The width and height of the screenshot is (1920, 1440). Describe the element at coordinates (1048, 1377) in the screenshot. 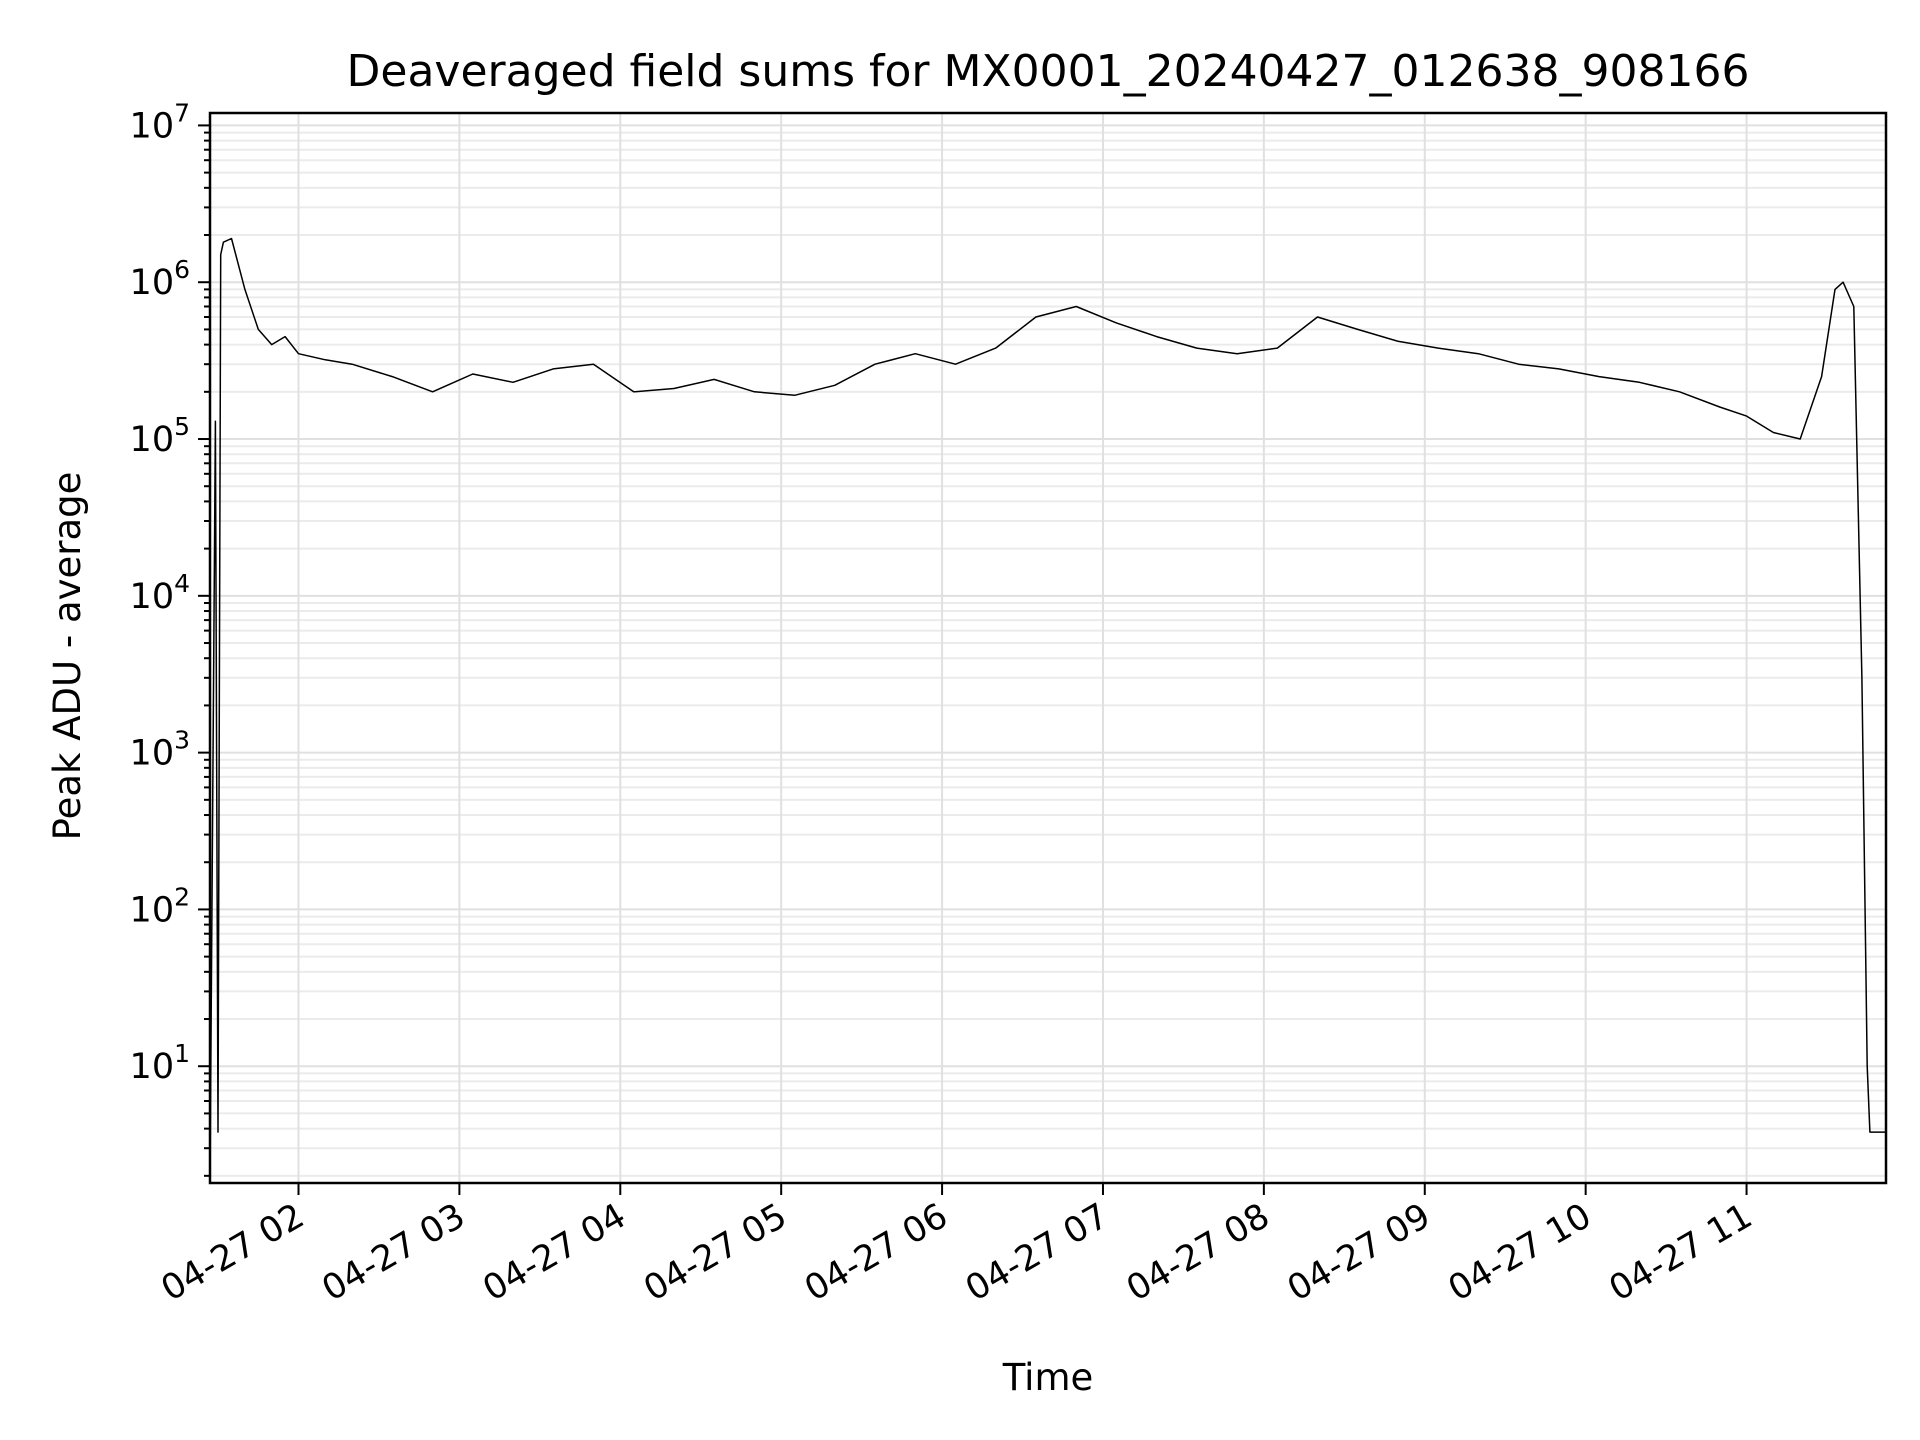

I see `x-axis-label: Time` at that location.